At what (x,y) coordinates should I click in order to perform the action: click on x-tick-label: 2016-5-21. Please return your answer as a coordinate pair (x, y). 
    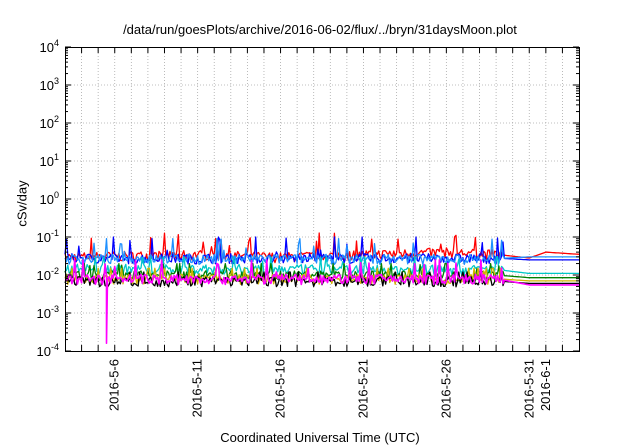
    Looking at the image, I should click on (362, 388).